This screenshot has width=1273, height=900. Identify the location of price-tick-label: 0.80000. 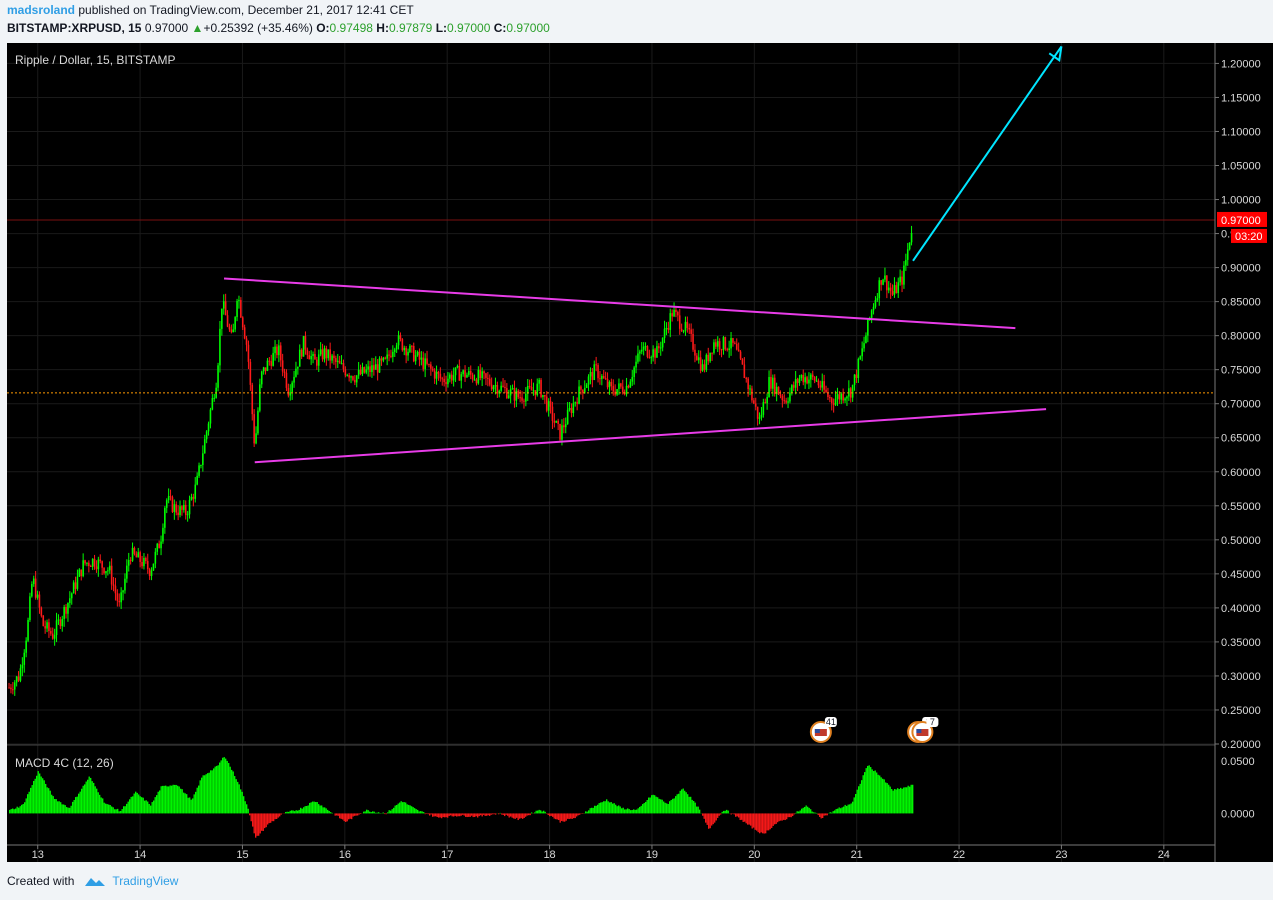
(1241, 337).